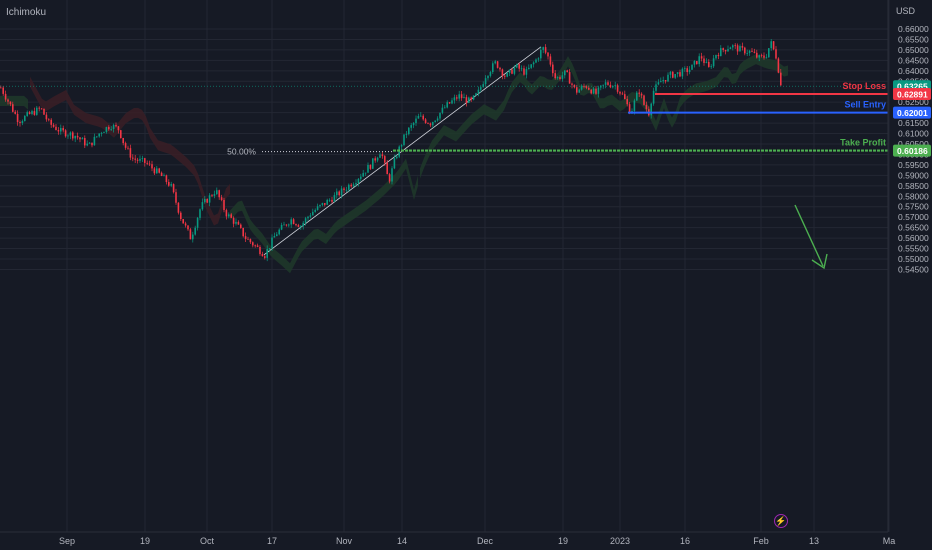 The image size is (932, 550). I want to click on target-arrow, so click(811, 237).